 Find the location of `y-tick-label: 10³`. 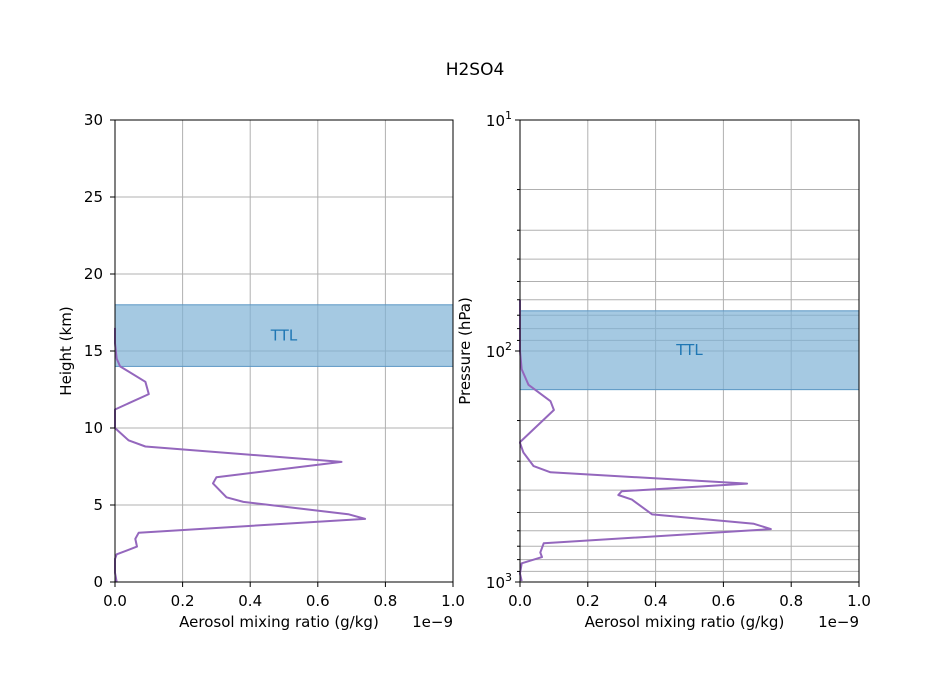

y-tick-label: 10³ is located at coordinates (499, 581).